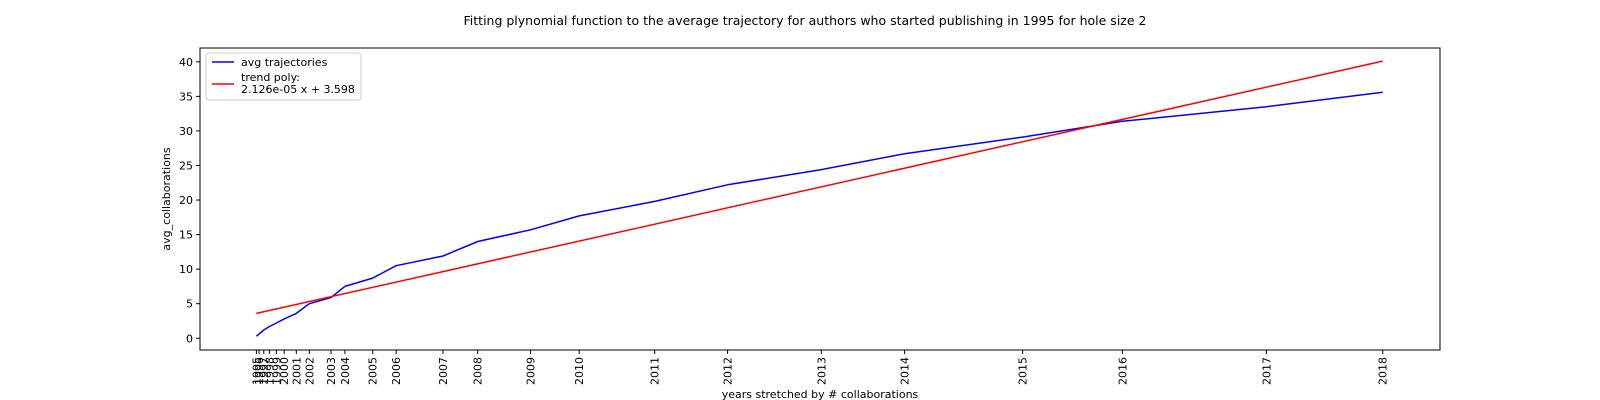  What do you see at coordinates (186, 96) in the screenshot?
I see `y-tick-label: 35` at bounding box center [186, 96].